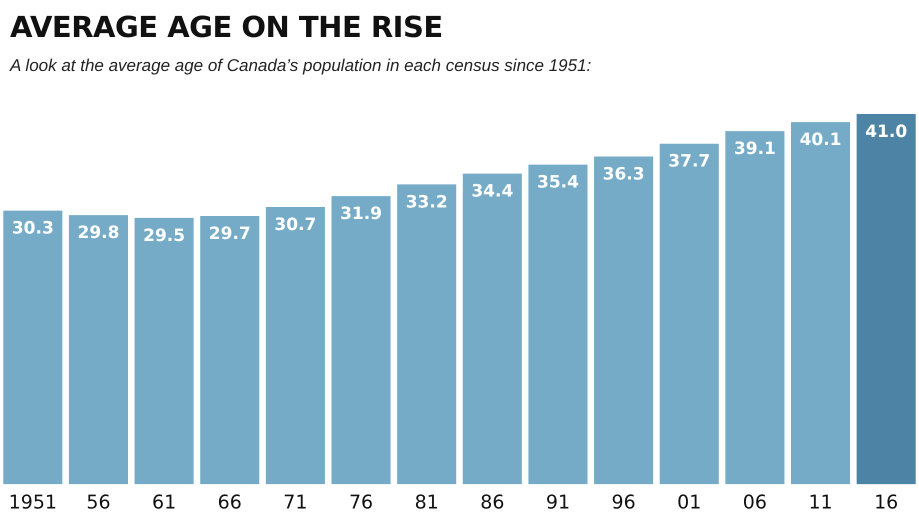  Describe the element at coordinates (361, 503) in the screenshot. I see `x-tick-label: 76` at that location.